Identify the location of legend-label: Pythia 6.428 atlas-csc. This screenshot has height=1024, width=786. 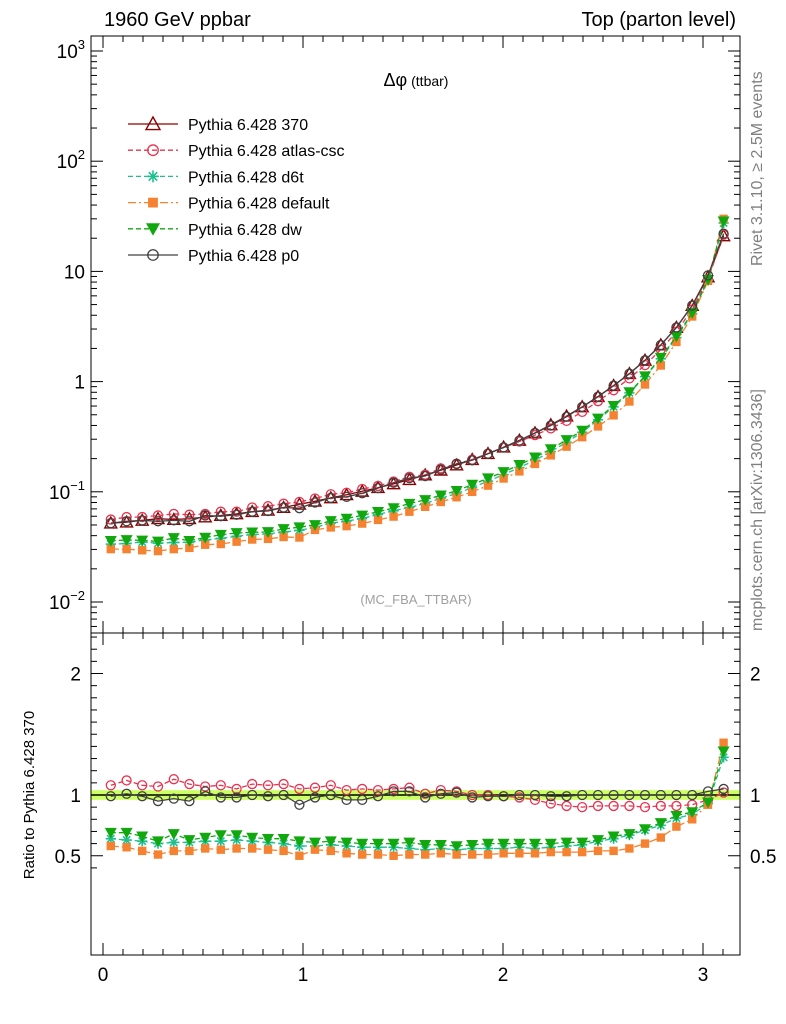
(266, 151).